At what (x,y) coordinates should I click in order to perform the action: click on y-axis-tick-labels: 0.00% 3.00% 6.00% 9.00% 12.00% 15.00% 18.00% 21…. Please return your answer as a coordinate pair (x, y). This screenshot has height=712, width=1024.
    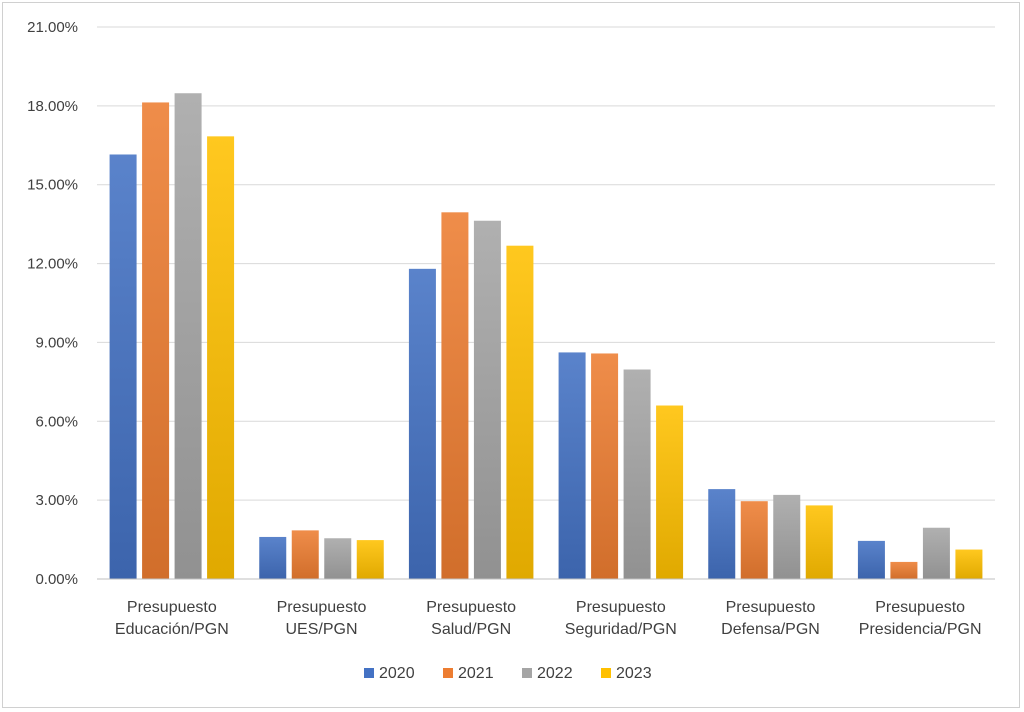
    Looking at the image, I should click on (52, 303).